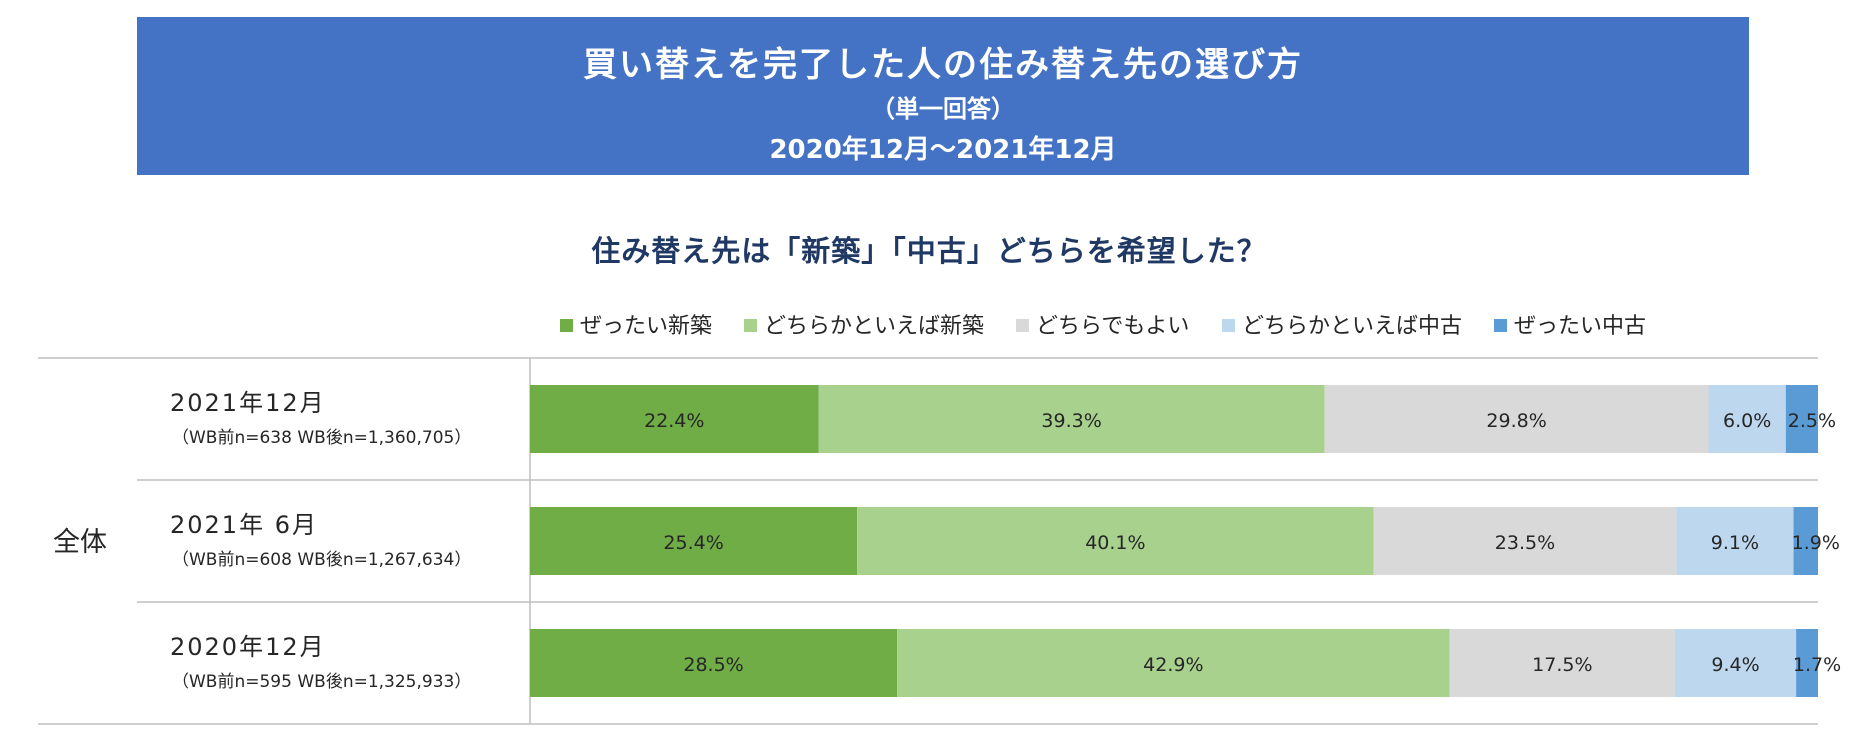  I want to click on data-label: 9.4%, so click(1735, 665).